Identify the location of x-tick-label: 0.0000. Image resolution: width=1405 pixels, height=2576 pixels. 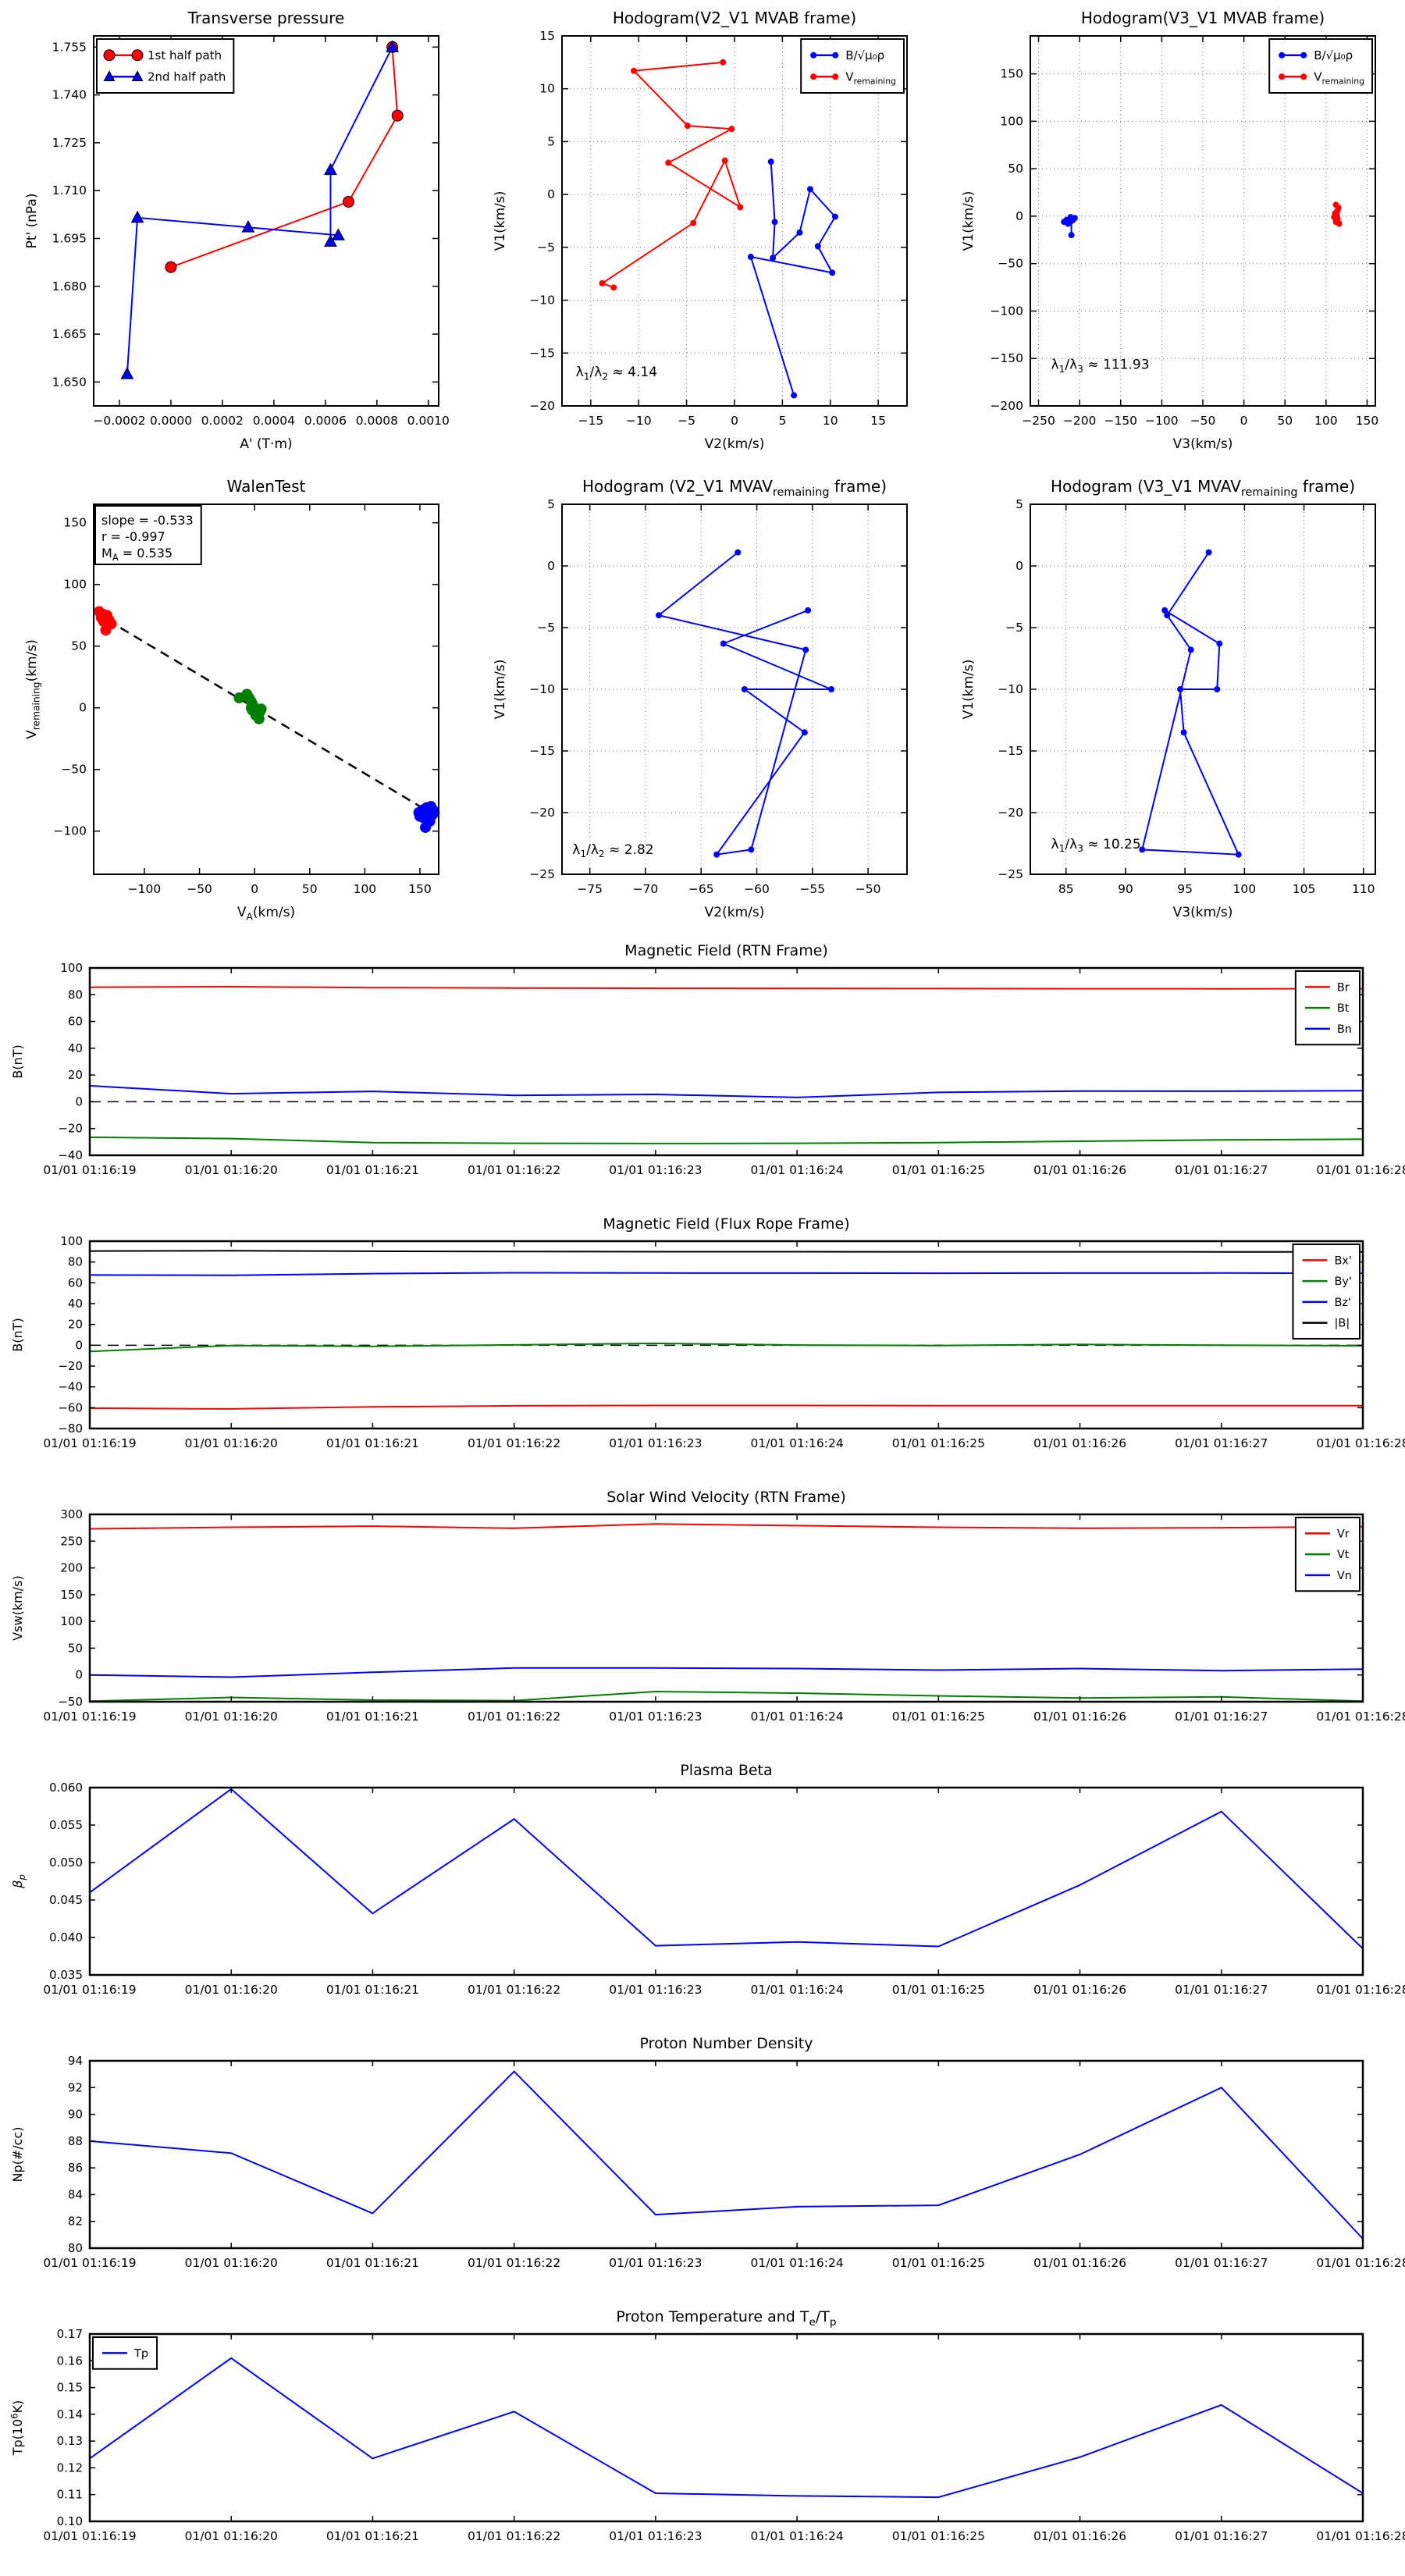
(171, 421).